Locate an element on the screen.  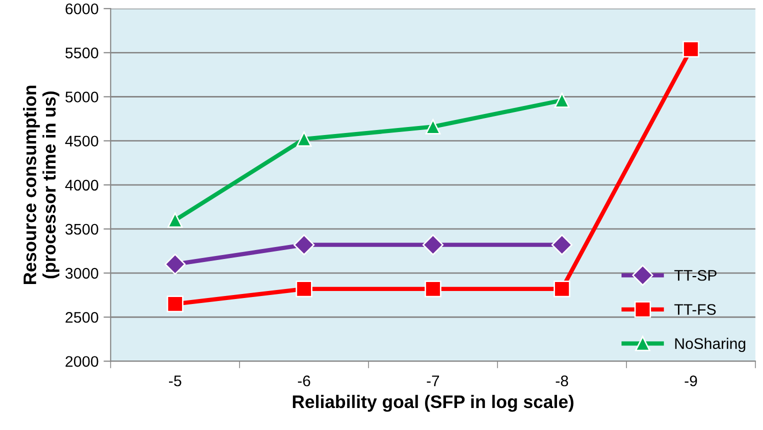
y-tick-label: 5500 is located at coordinates (81, 53).